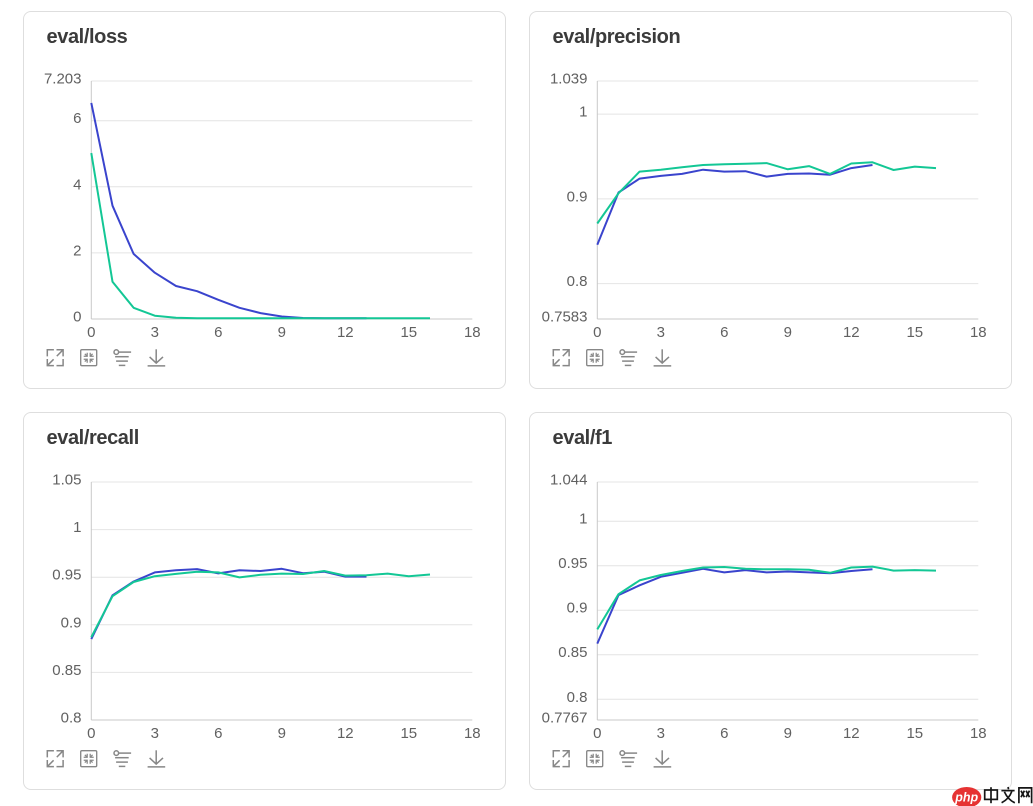 This screenshot has width=1033, height=806. Describe the element at coordinates (569, 79) in the screenshot. I see `svg-text: 1.039` at that location.